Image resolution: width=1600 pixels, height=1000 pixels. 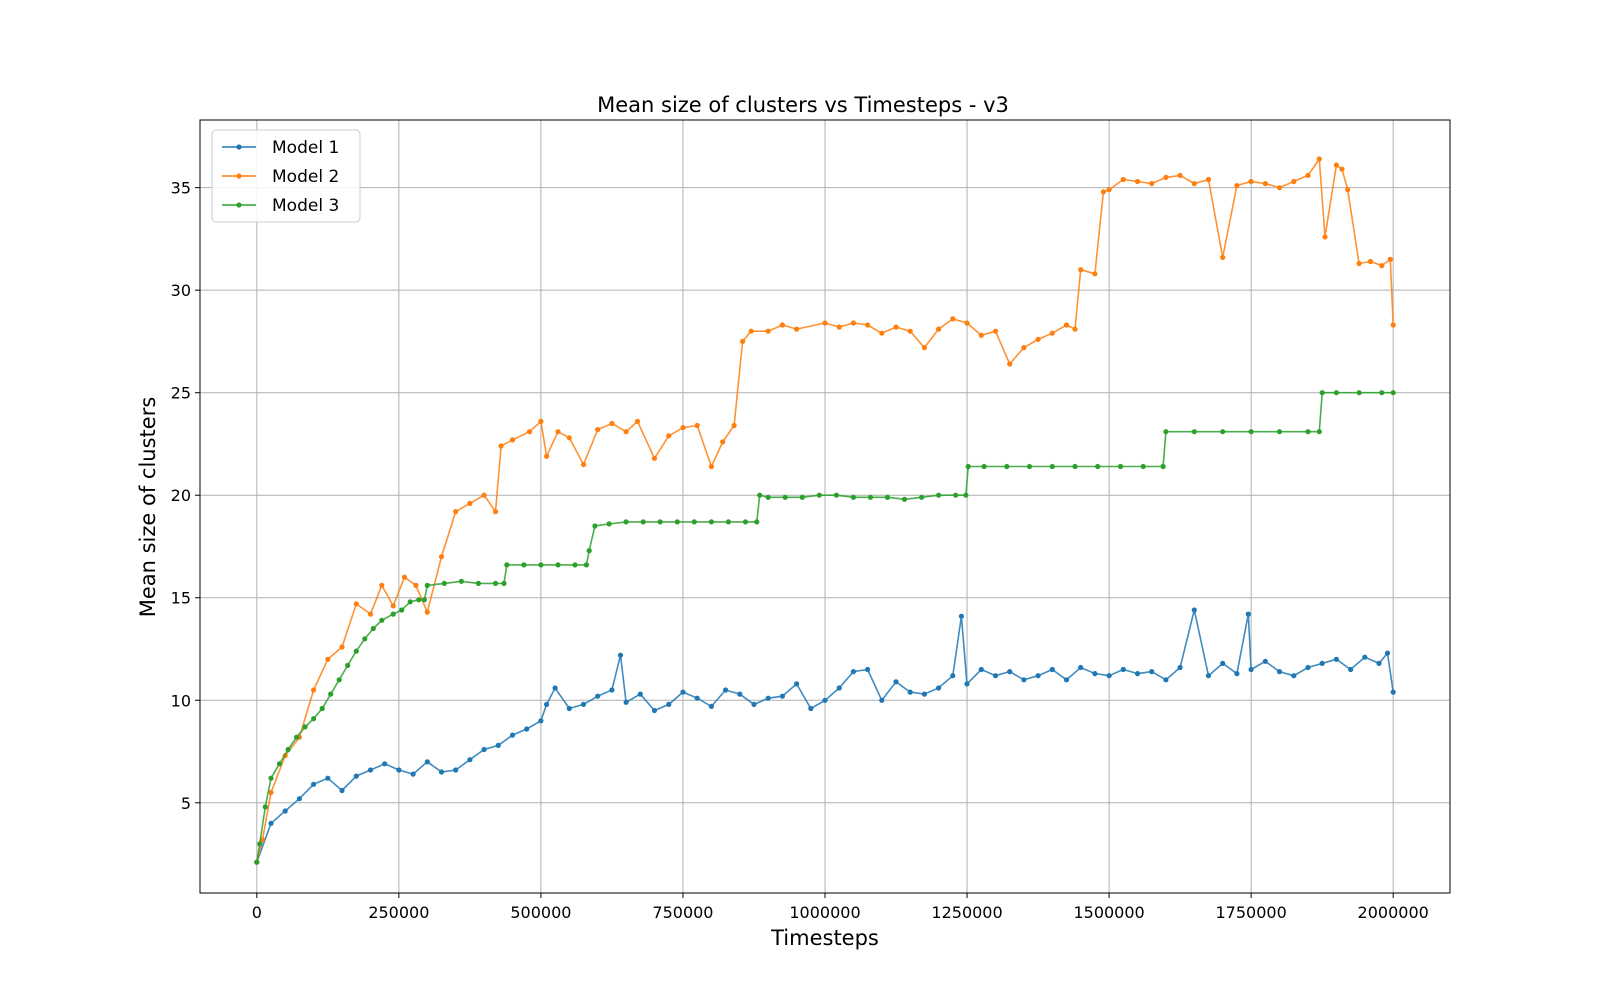 I want to click on y-tick-label: 10, so click(x=181, y=700).